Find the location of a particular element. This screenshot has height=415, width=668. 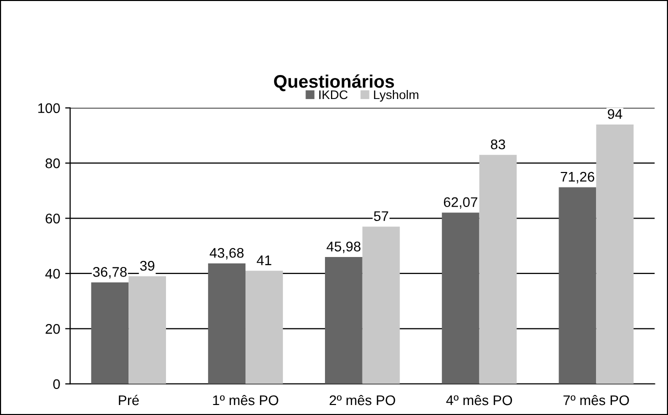

data-label: 41 is located at coordinates (264, 261).